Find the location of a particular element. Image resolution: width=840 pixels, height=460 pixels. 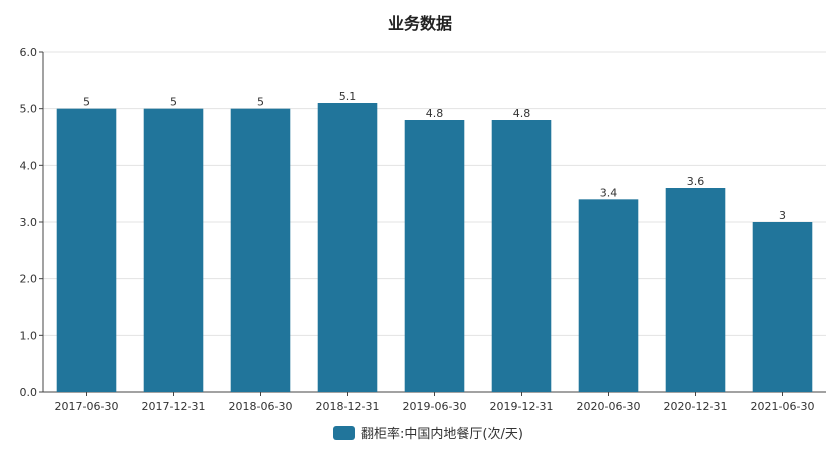

y-tick-labels: 0.0 1.0 2.0 3.0 4.0 5.0 6.0 is located at coordinates (31, 222).